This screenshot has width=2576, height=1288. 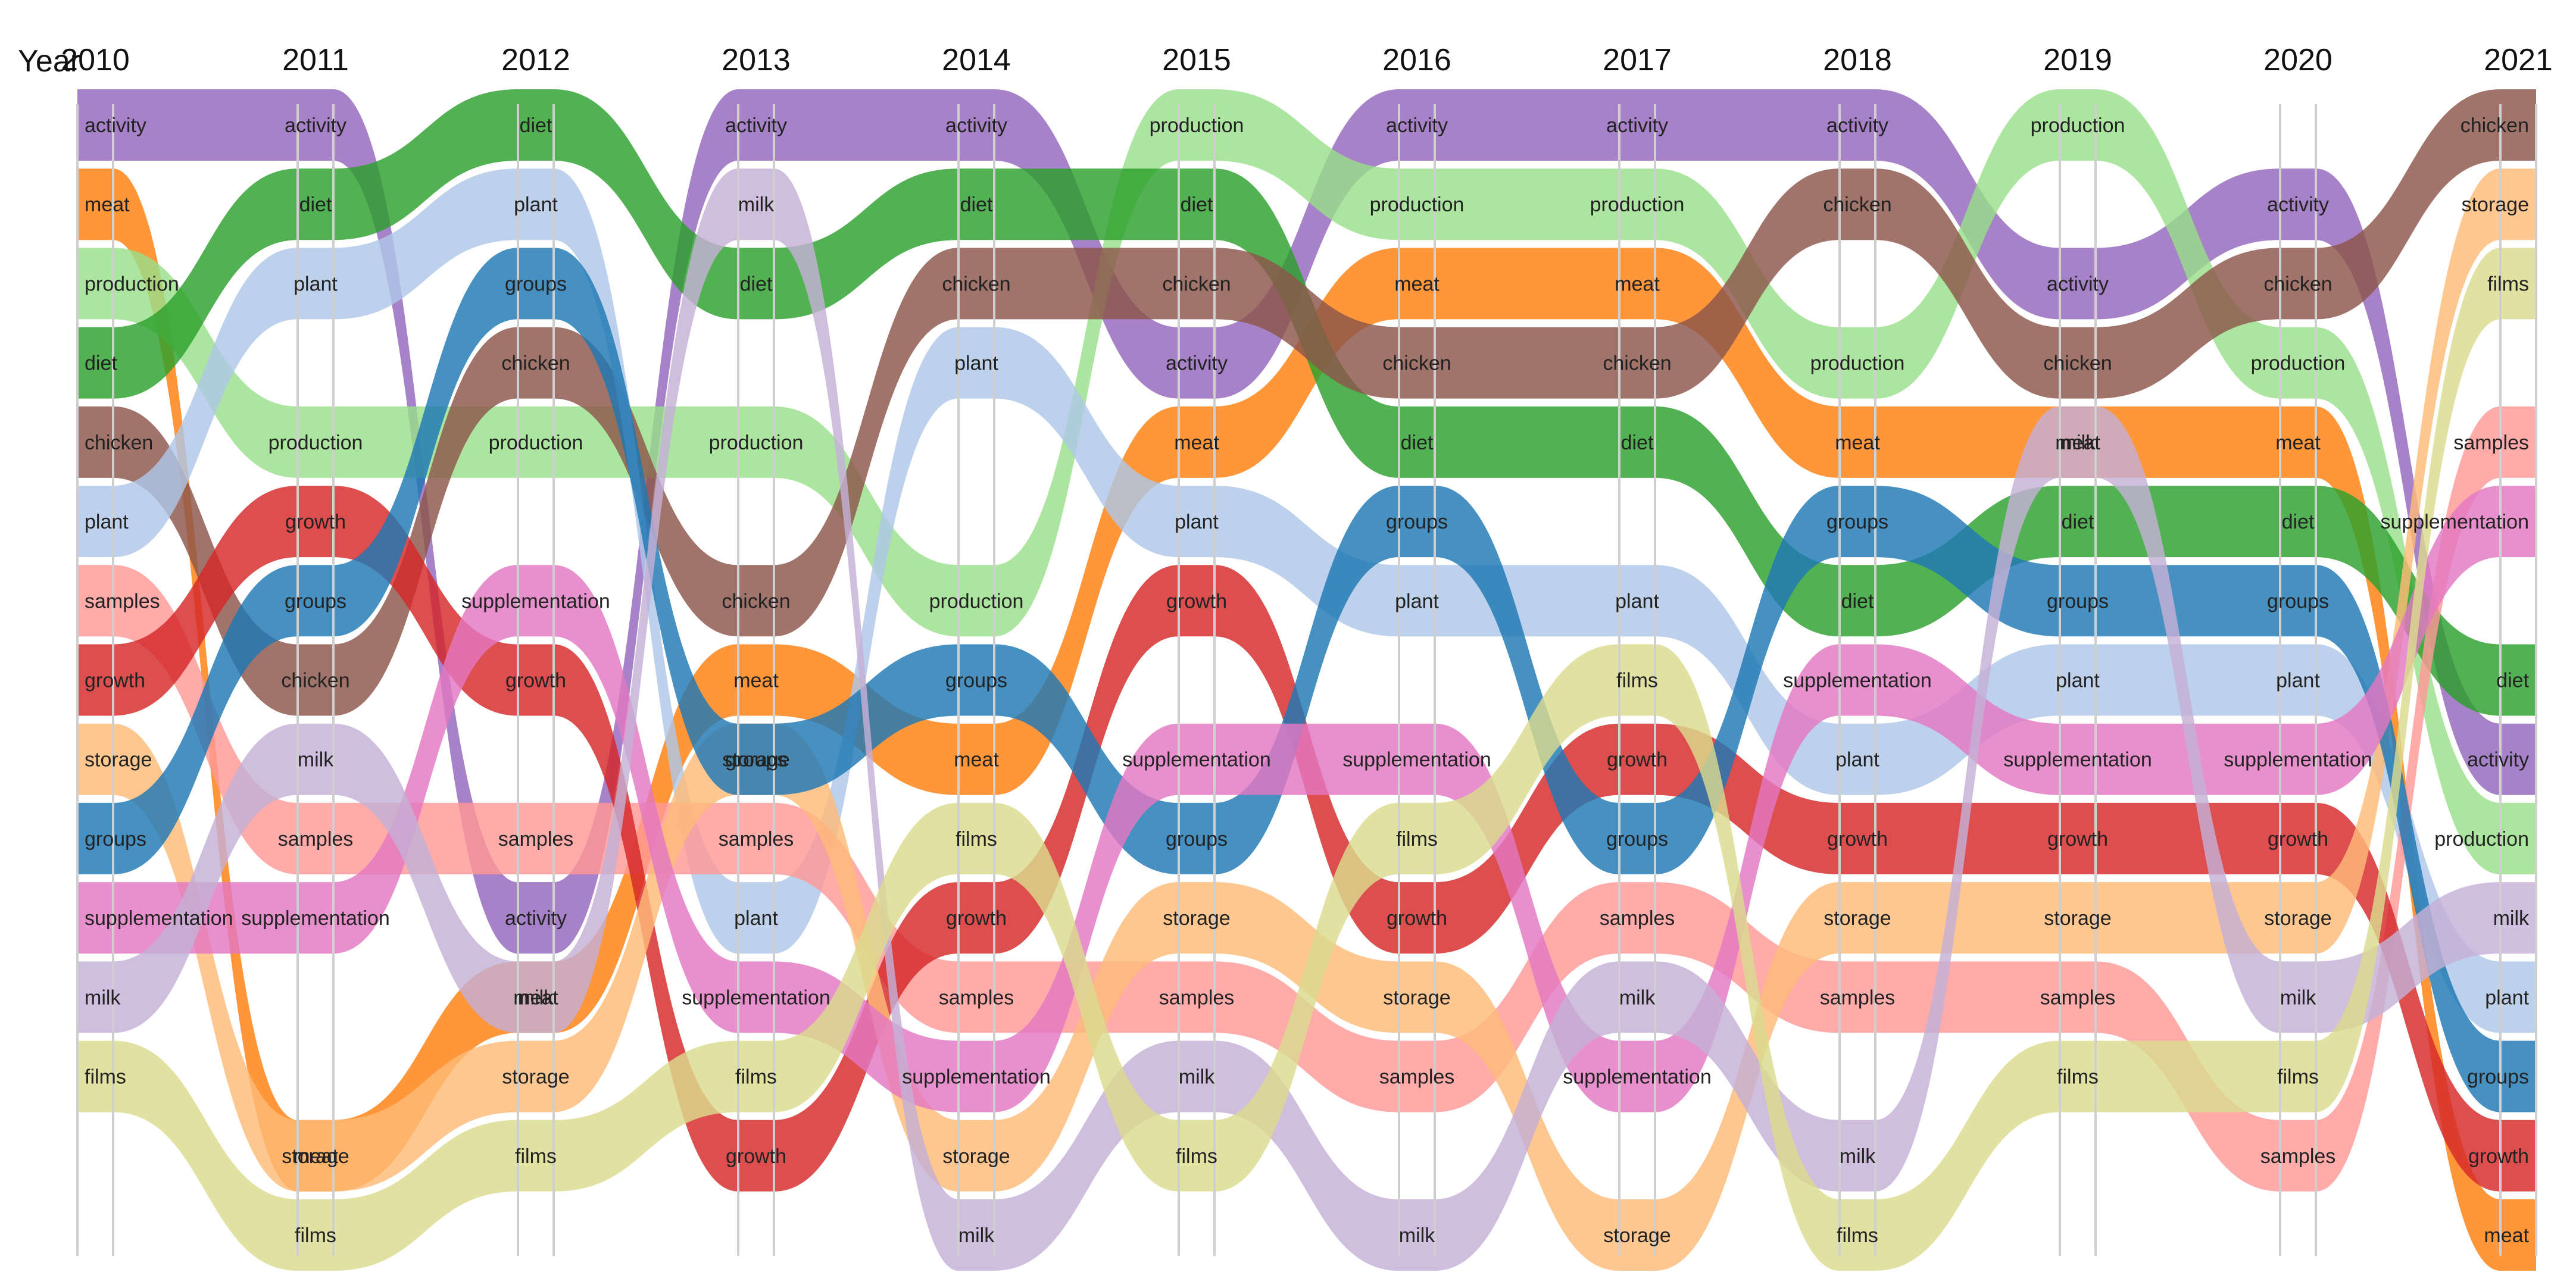 What do you see at coordinates (1637, 839) in the screenshot?
I see `node-label-groups-2017: groups` at bounding box center [1637, 839].